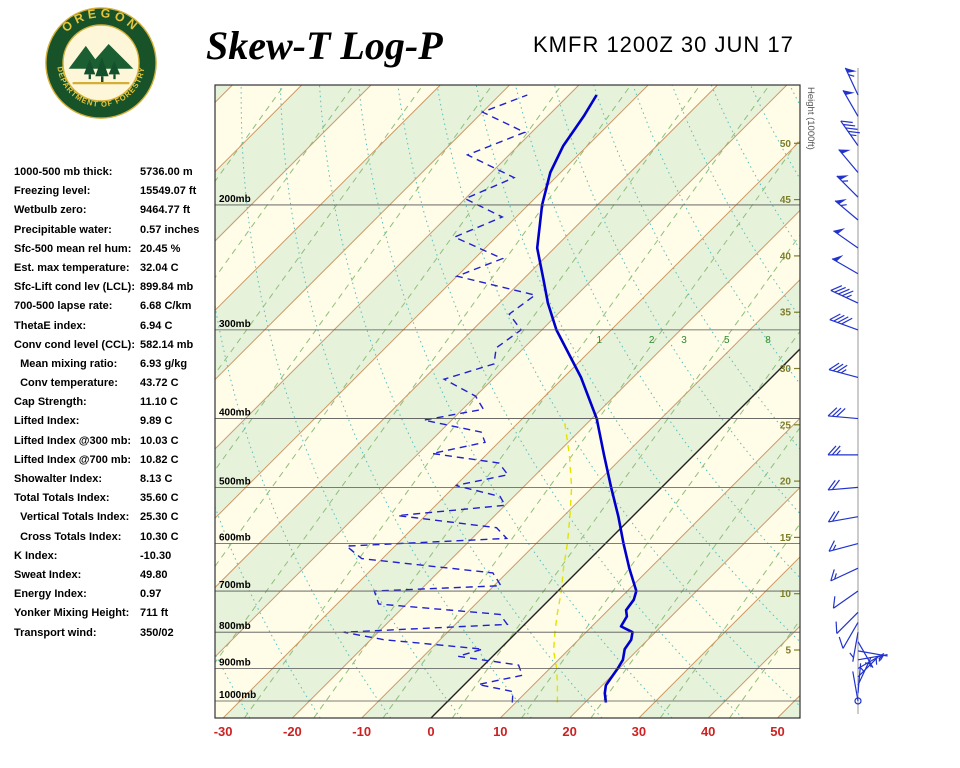 The height and width of the screenshot is (768, 960). Describe the element at coordinates (159, 383) in the screenshot. I see `index-value: 43.72 C` at that location.